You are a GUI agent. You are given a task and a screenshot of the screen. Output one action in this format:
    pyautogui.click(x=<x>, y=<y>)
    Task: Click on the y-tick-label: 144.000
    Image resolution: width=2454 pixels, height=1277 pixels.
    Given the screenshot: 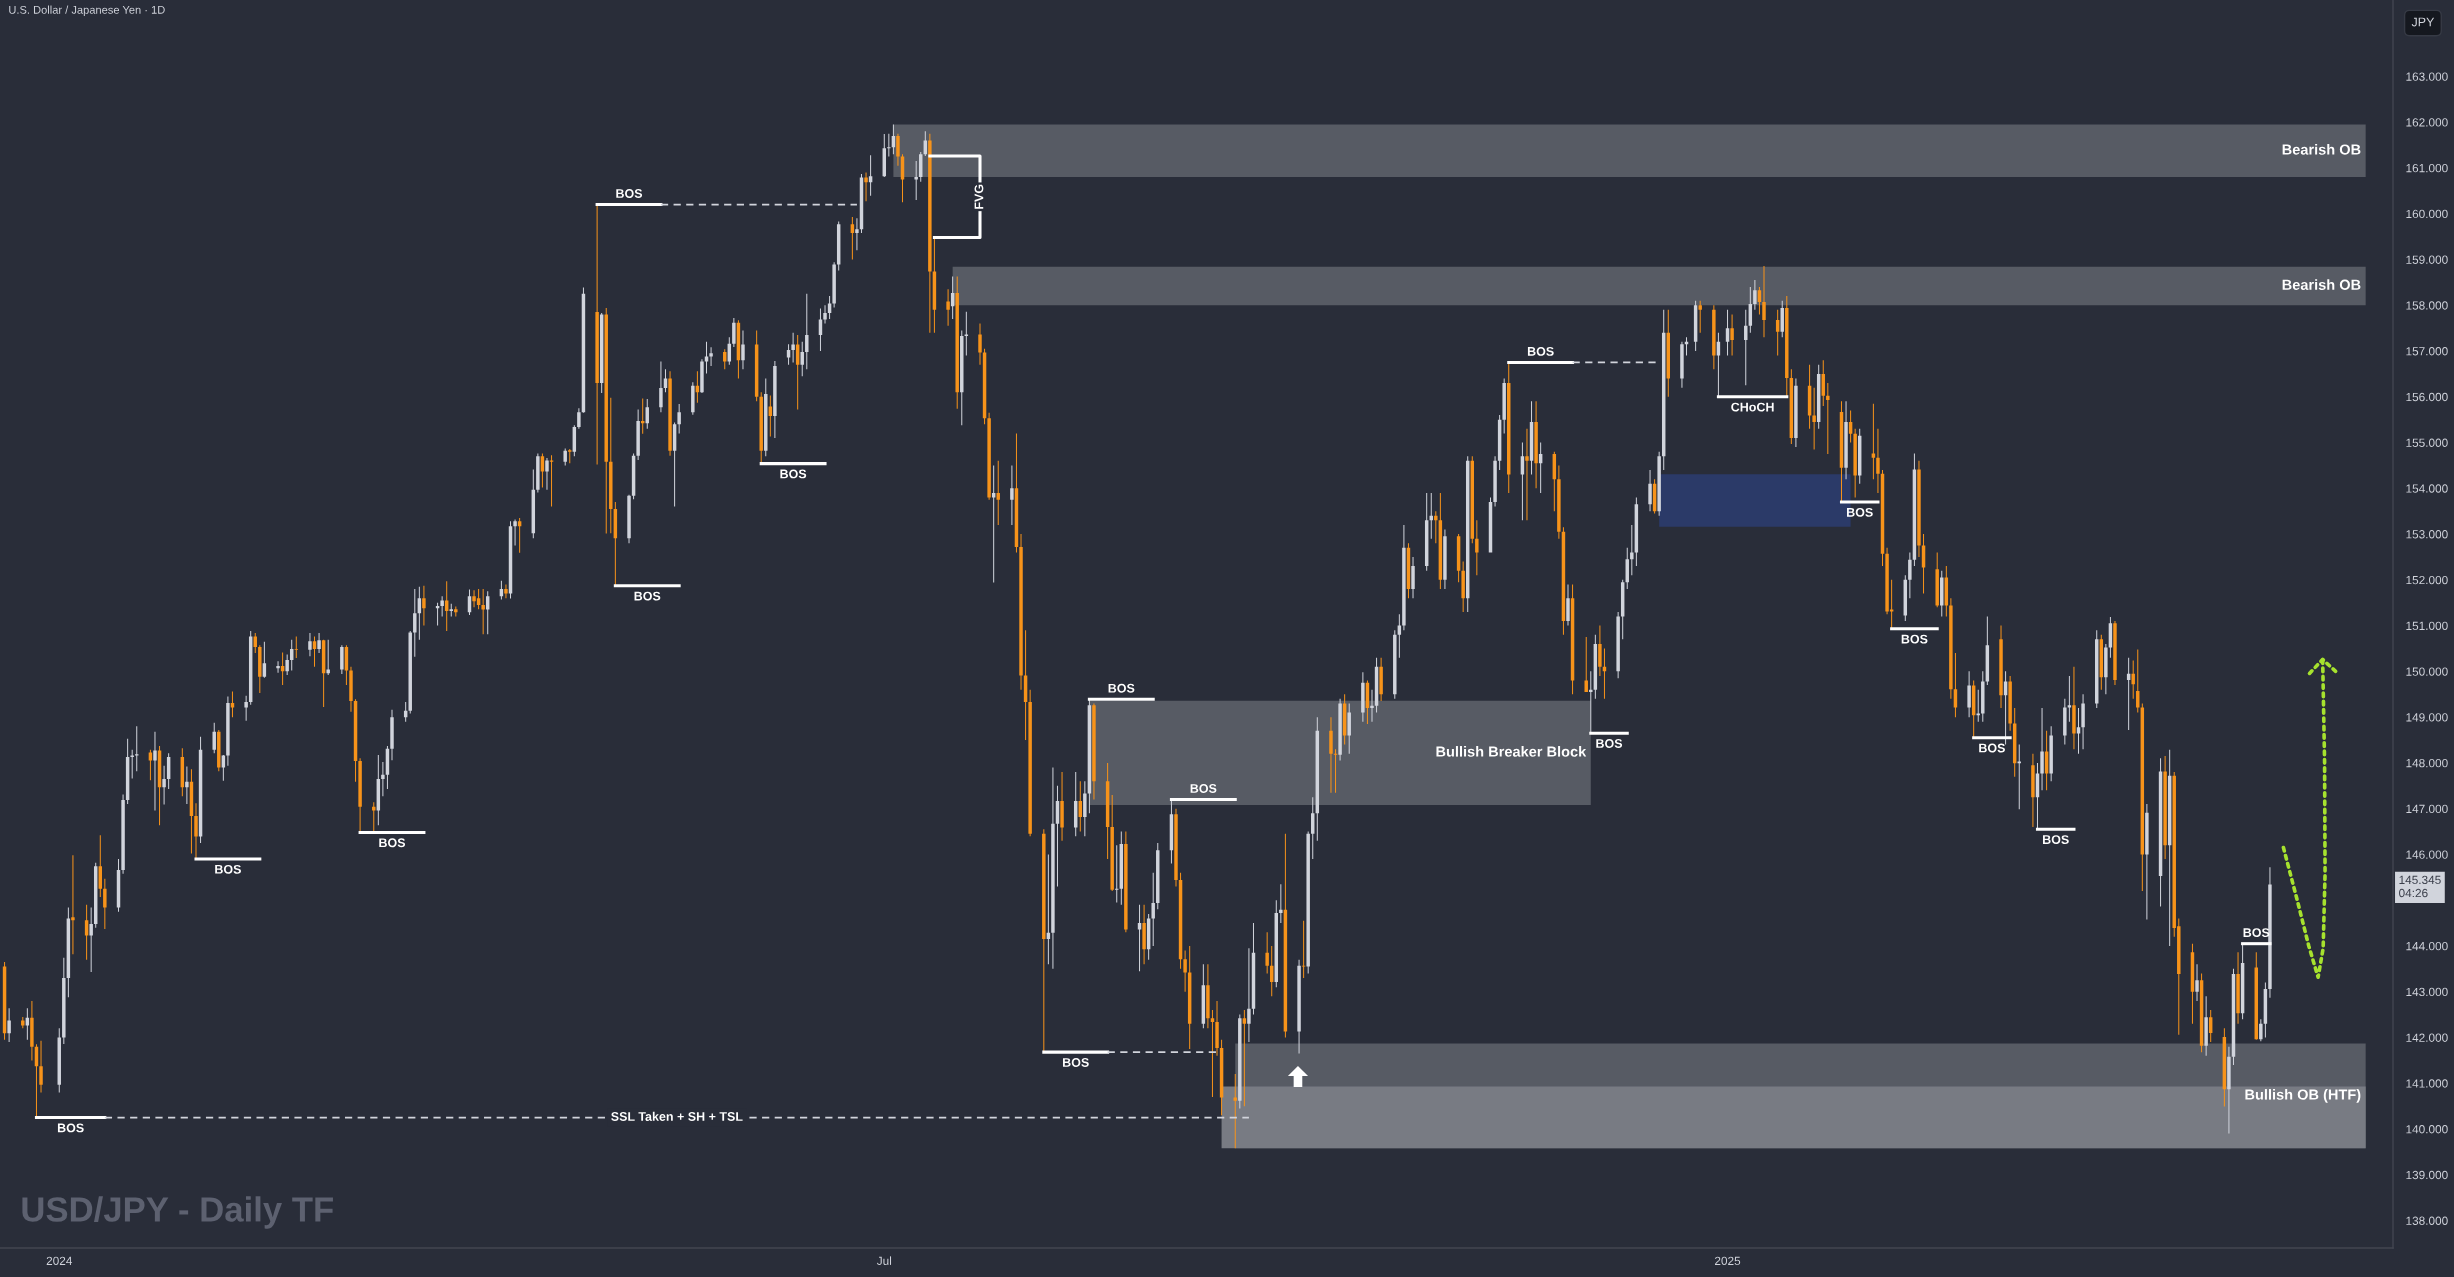 What is the action you would take?
    pyautogui.click(x=2427, y=946)
    